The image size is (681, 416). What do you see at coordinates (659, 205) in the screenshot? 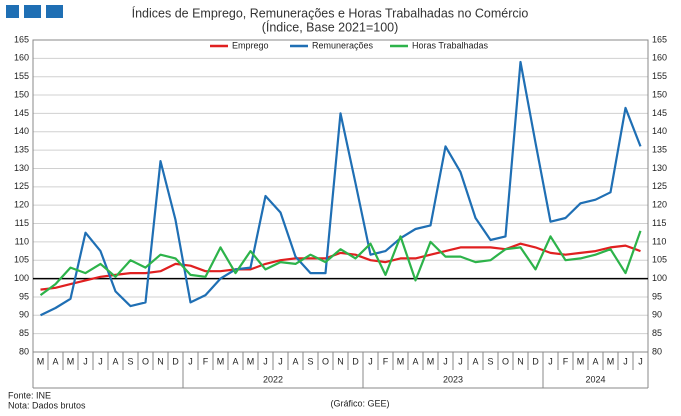
I see `y2-tick-label: 120` at bounding box center [659, 205].